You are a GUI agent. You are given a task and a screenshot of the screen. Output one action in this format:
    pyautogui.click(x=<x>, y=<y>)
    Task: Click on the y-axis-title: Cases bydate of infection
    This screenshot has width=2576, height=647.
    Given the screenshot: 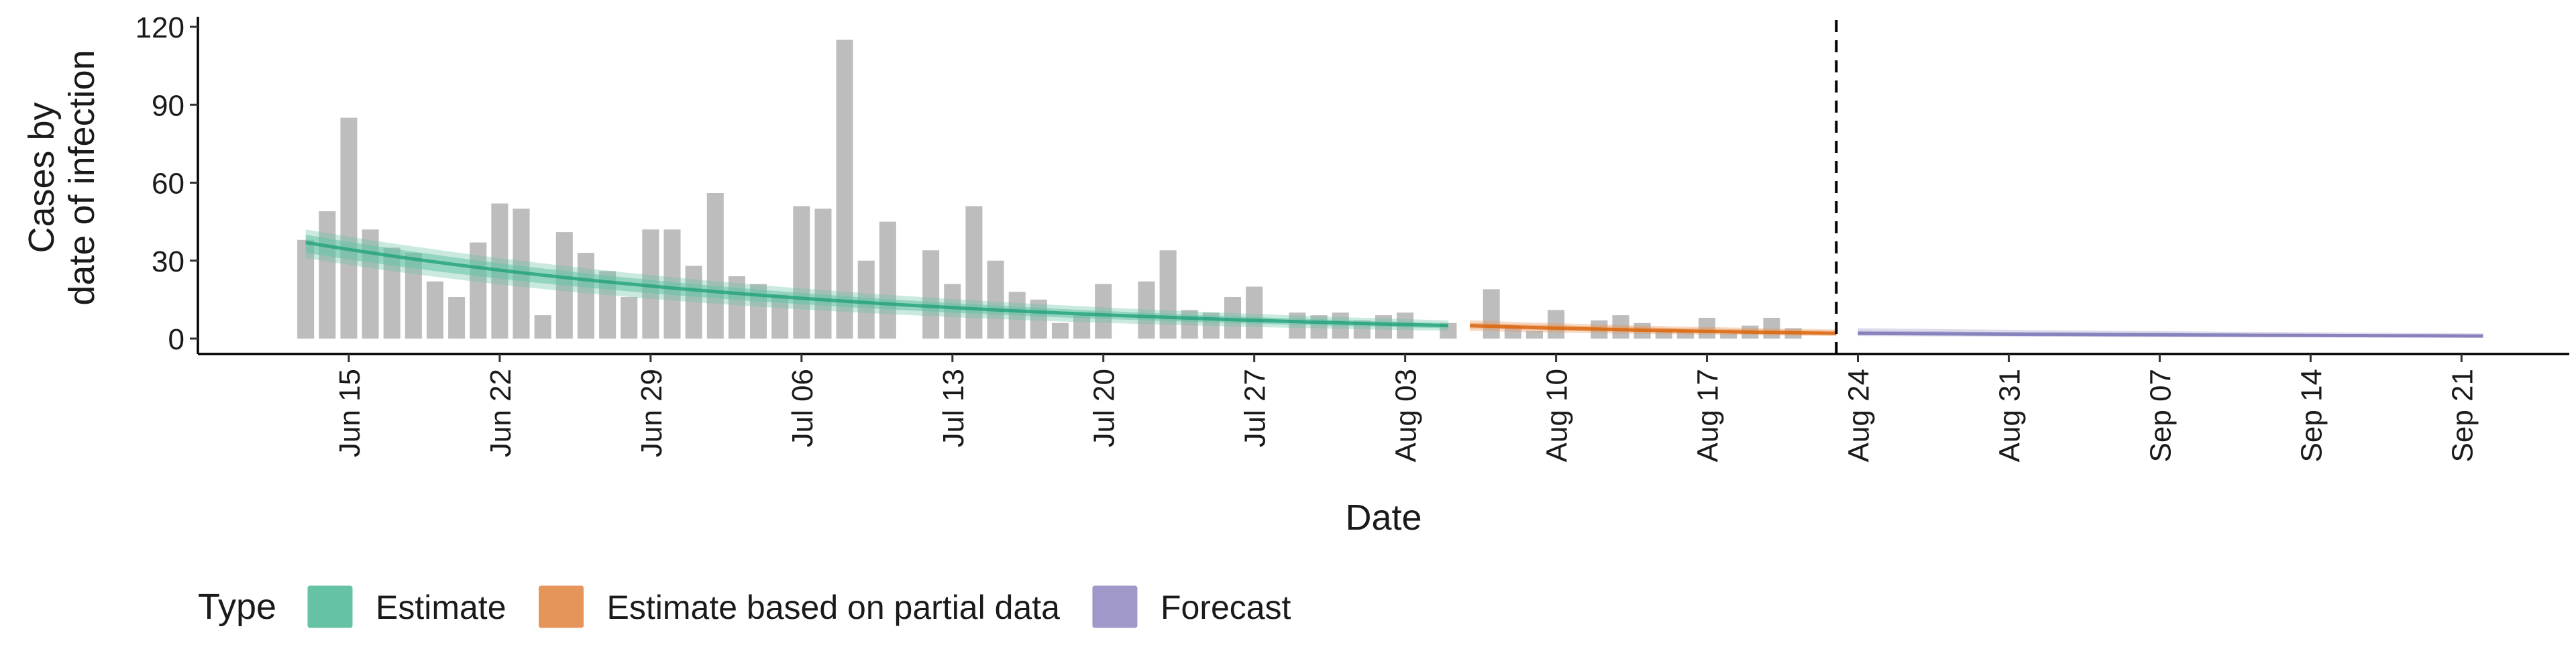 What is the action you would take?
    pyautogui.click(x=61, y=177)
    